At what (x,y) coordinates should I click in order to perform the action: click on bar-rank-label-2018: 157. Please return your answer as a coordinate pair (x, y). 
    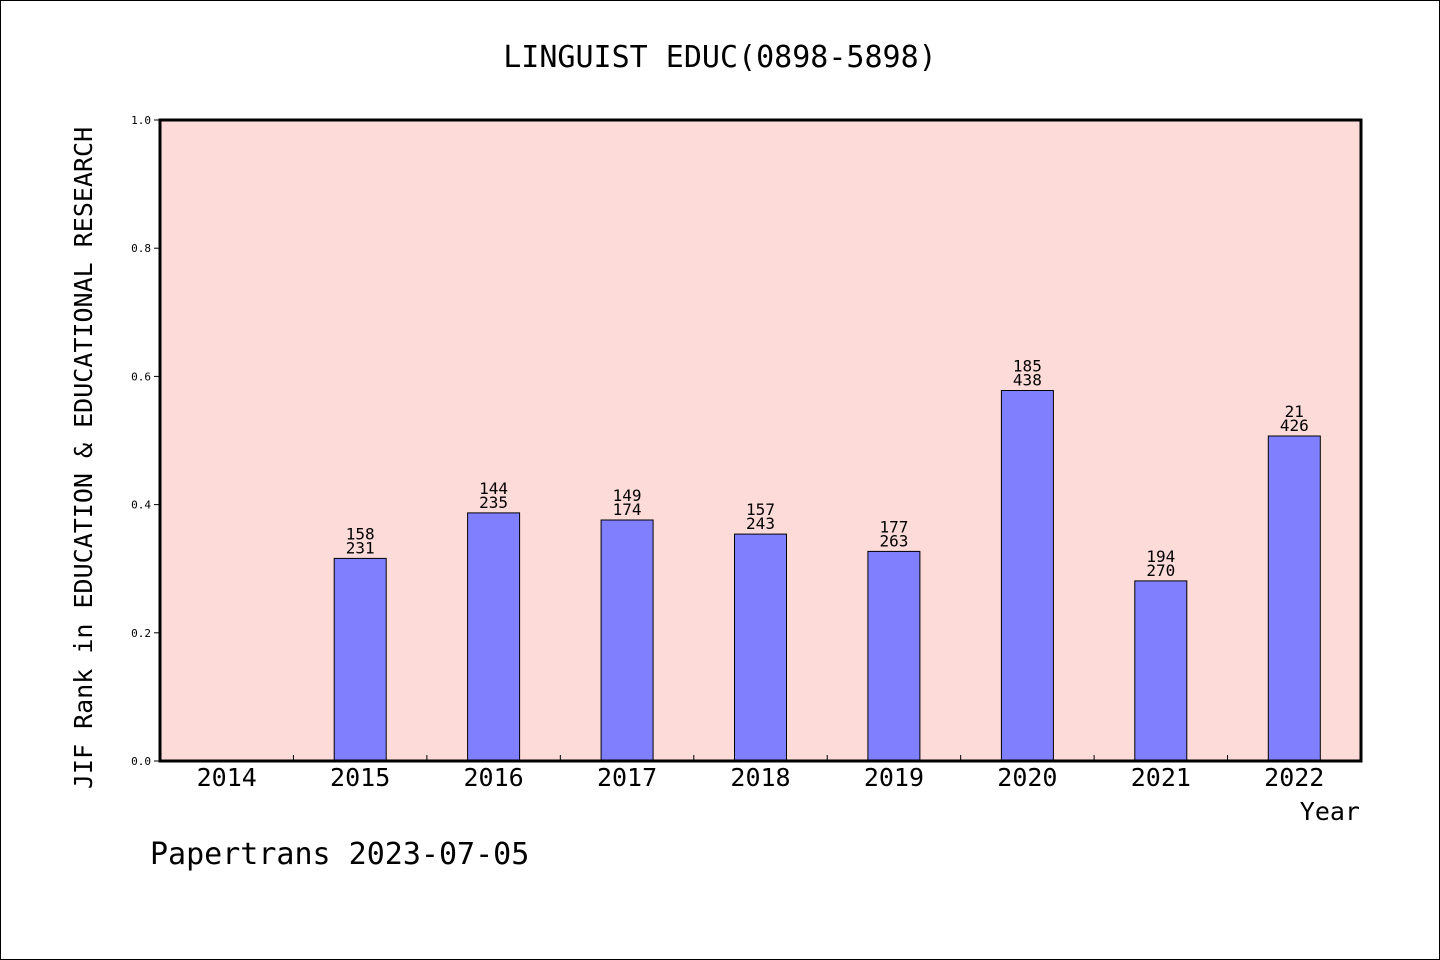
    Looking at the image, I should click on (760, 509).